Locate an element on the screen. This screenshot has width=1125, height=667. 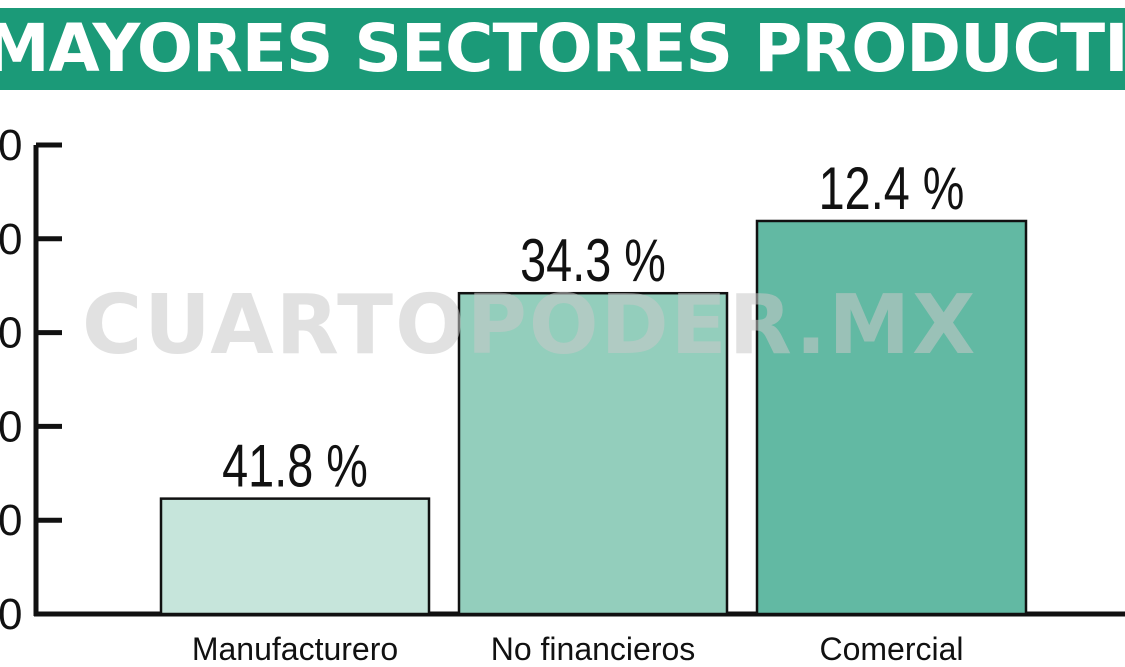
bar-manufacturero is located at coordinates (295, 556).